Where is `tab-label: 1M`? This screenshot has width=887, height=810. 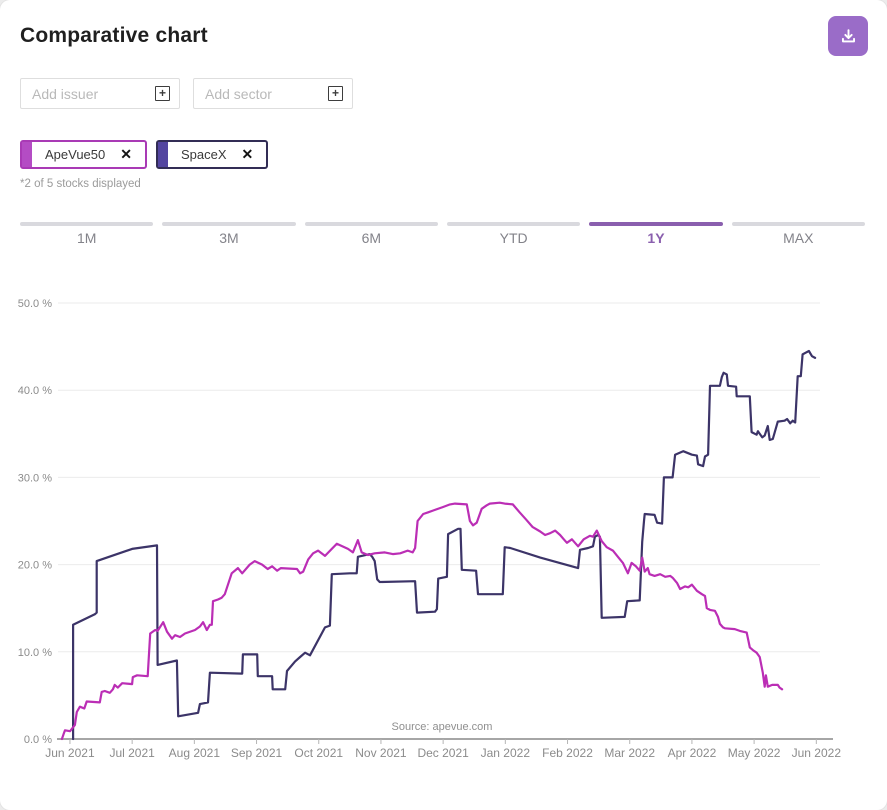
tab-label: 1M is located at coordinates (86, 238).